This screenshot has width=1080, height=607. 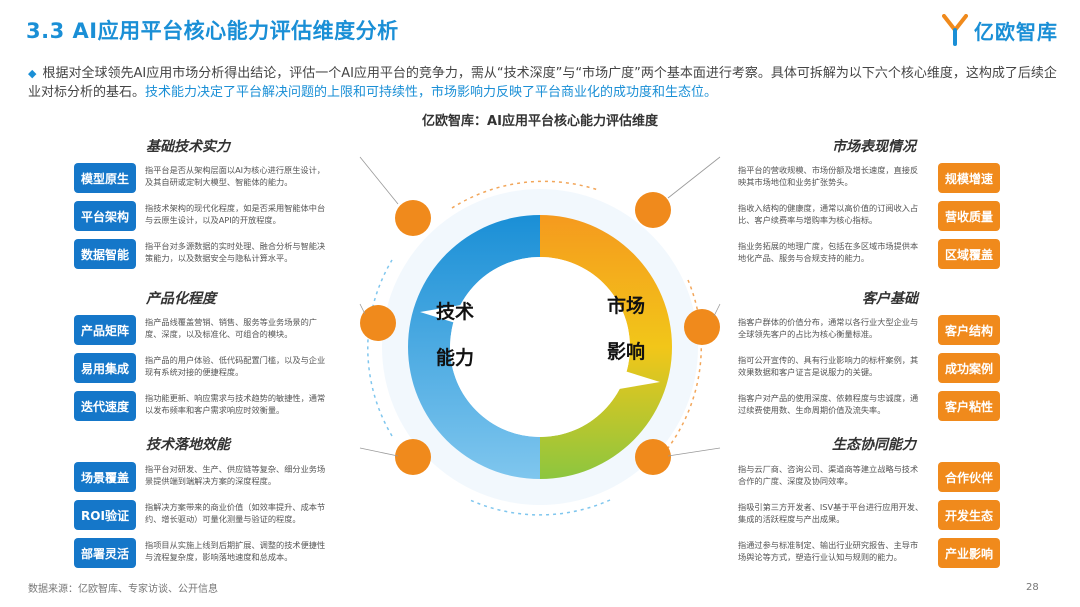 What do you see at coordinates (231, 328) in the screenshot?
I see `desc-product-matrix: 指产品线覆盖营销、销售、服务等业务场景的广度、深度，以及标准化、可组合的模块。` at bounding box center [231, 328].